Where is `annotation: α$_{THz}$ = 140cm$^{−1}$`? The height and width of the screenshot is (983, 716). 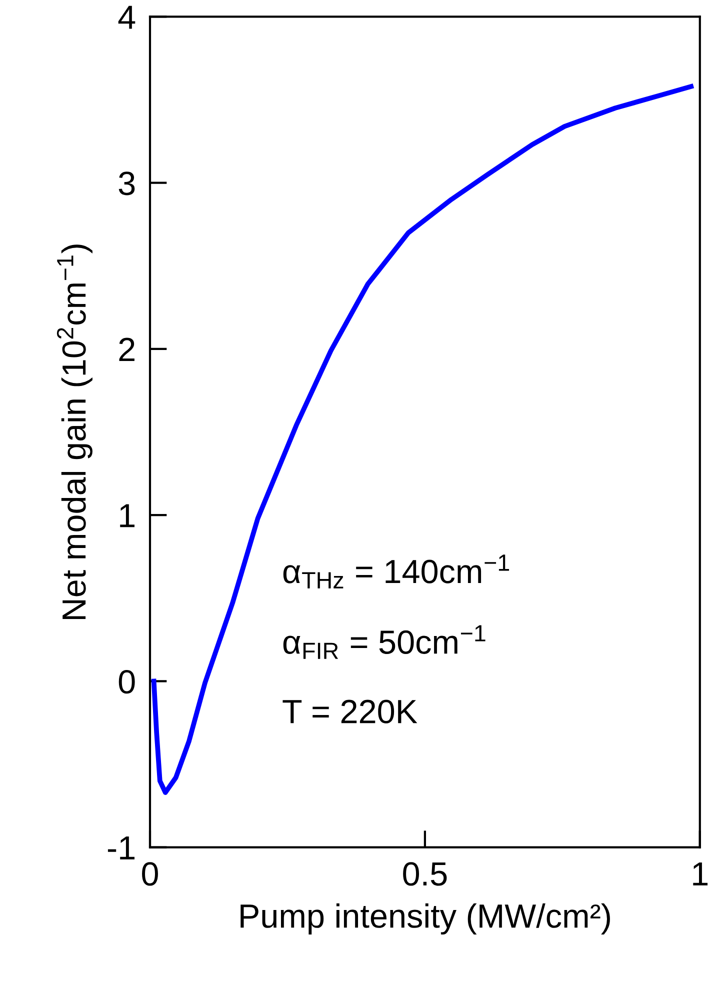 annotation: α$_{THz}$ = 140cm$^{−1}$ is located at coordinates (396, 571).